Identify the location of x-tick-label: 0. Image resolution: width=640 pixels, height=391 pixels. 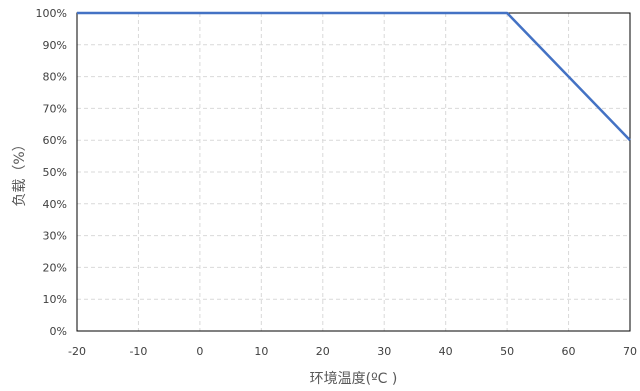
(199, 351).